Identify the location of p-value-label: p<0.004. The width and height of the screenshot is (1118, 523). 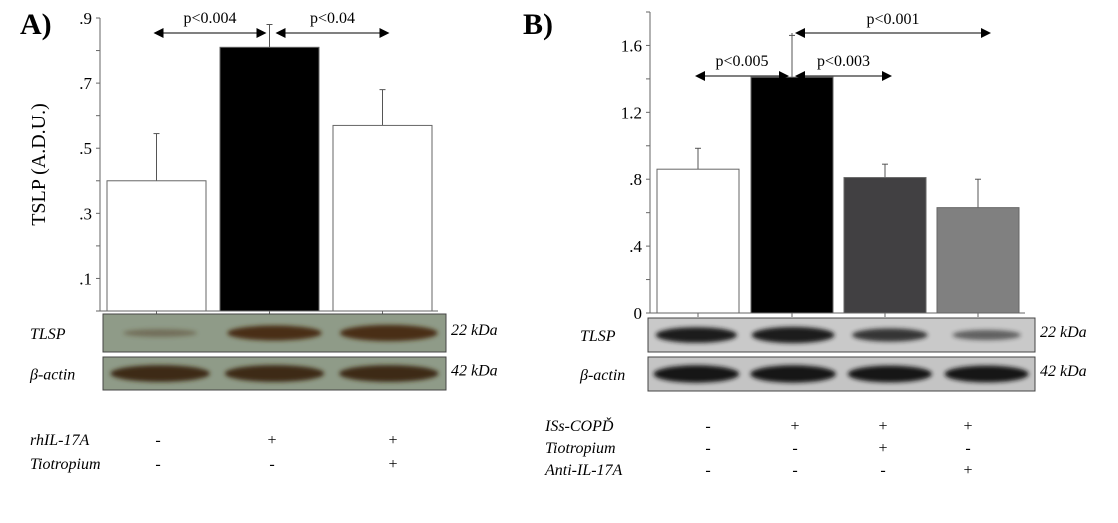
(209, 18).